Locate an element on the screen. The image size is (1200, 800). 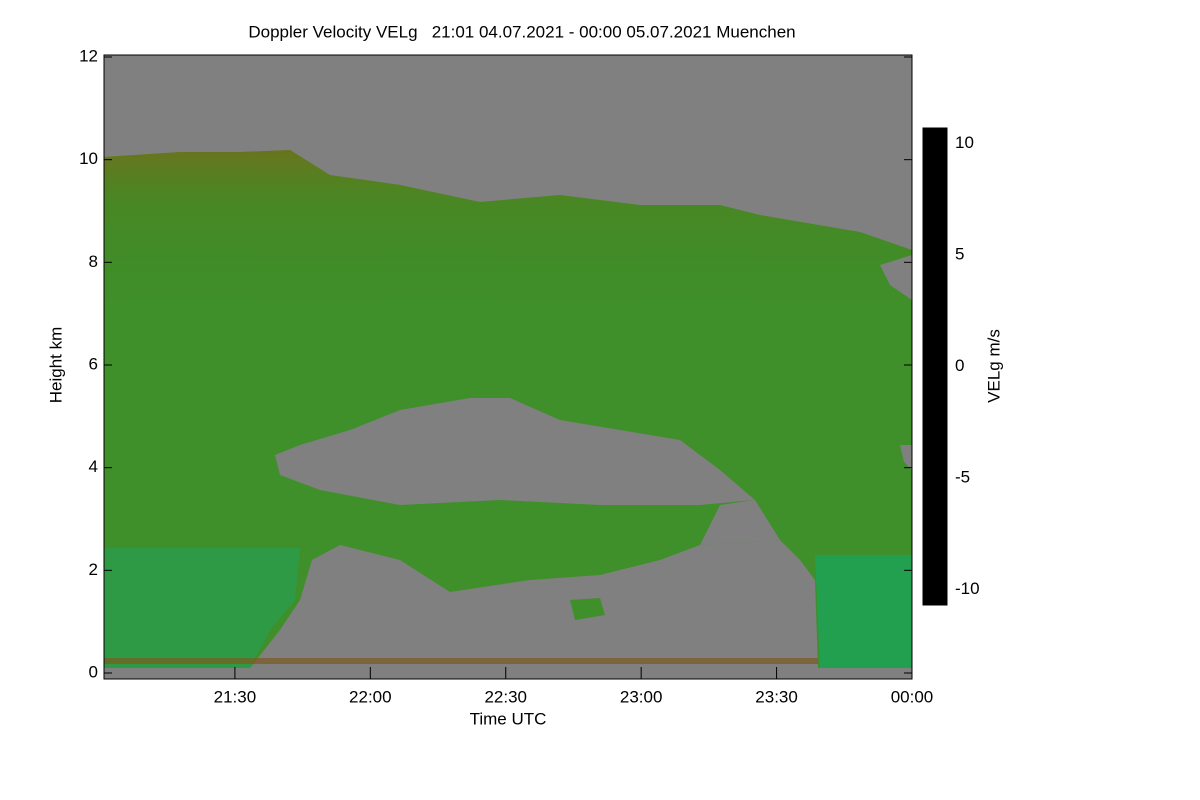
y-tick-label: 8 is located at coordinates (93, 261).